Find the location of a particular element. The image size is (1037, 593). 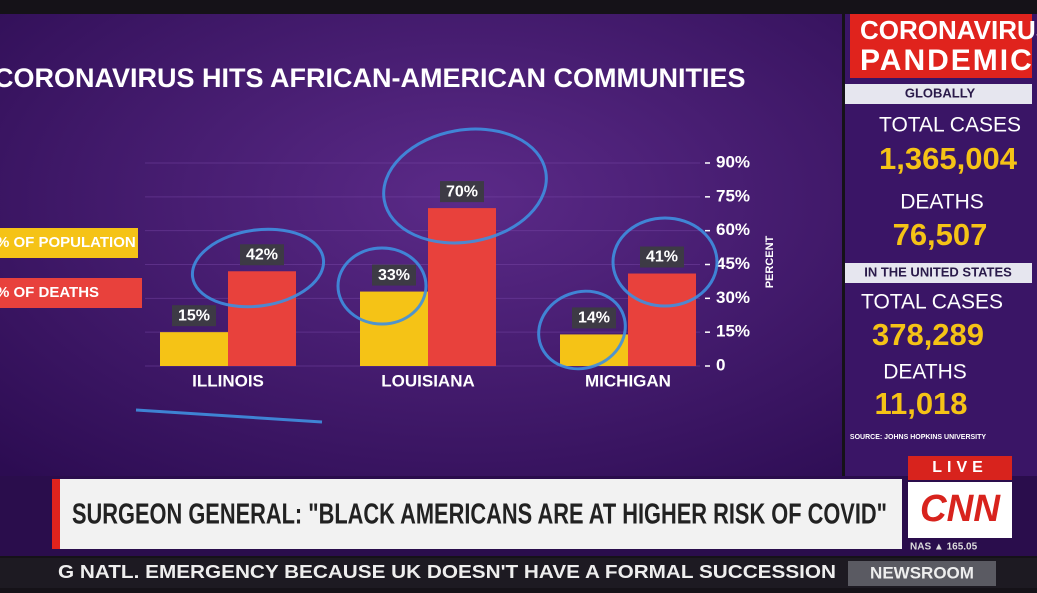

value-label: 70% is located at coordinates (462, 191).